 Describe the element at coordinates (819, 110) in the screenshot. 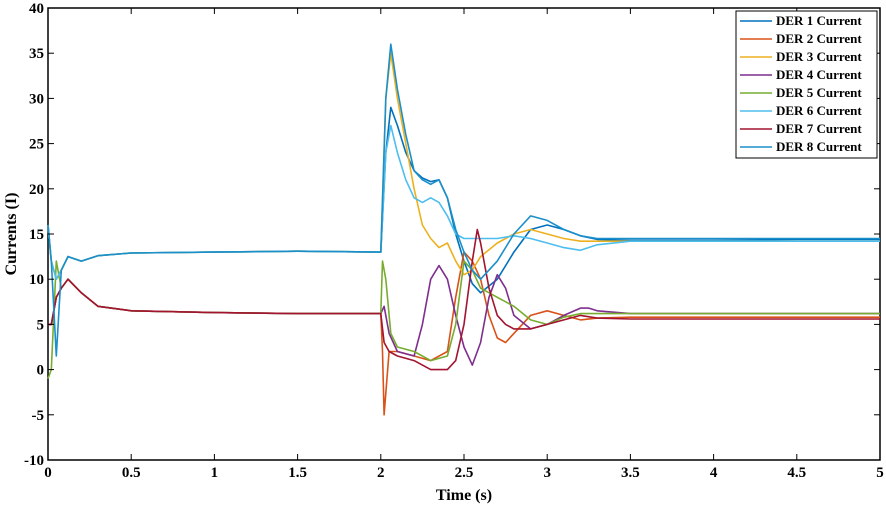

I see `legend-label-6: DER 6 Current` at that location.